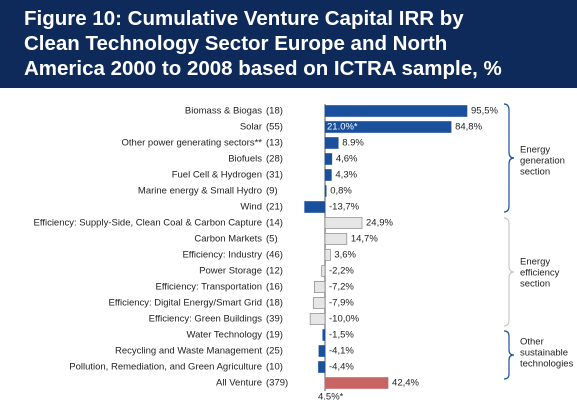  I want to click on count-label: (55), so click(274, 127).